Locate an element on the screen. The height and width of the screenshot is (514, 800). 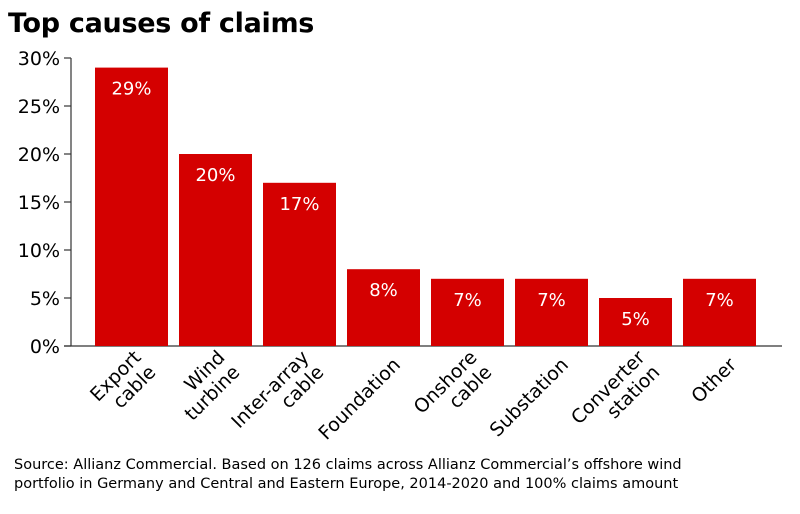
category-label: Other is located at coordinates (714, 381).